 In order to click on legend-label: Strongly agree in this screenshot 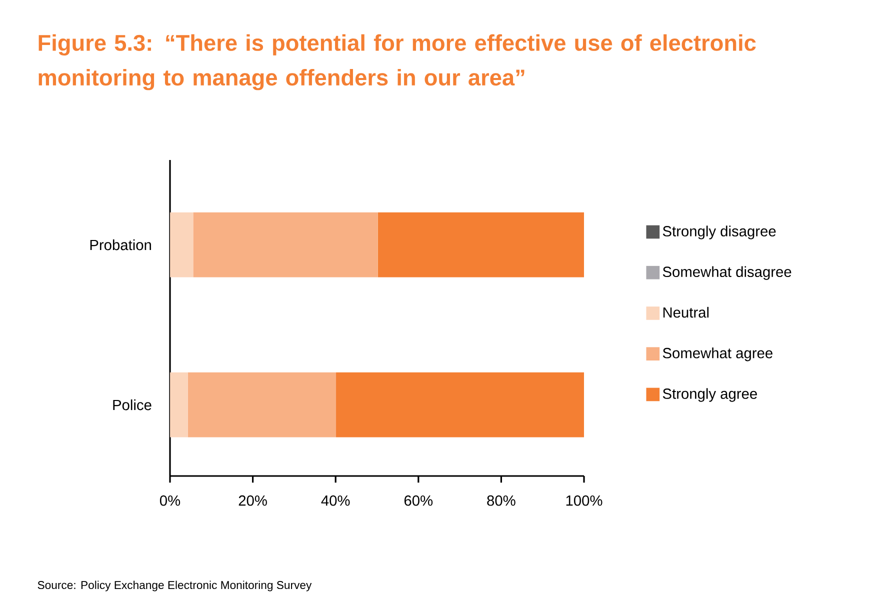, I will do `click(709, 395)`.